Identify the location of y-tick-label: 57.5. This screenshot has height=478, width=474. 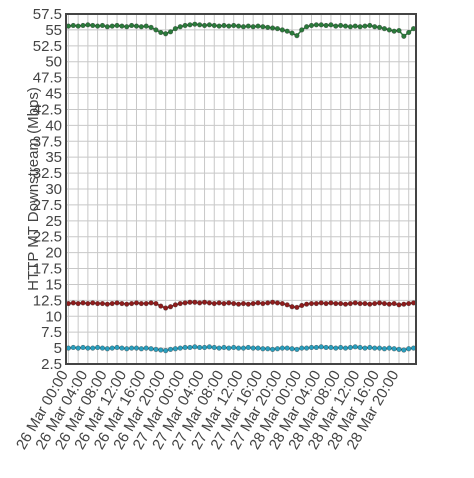
(47, 14).